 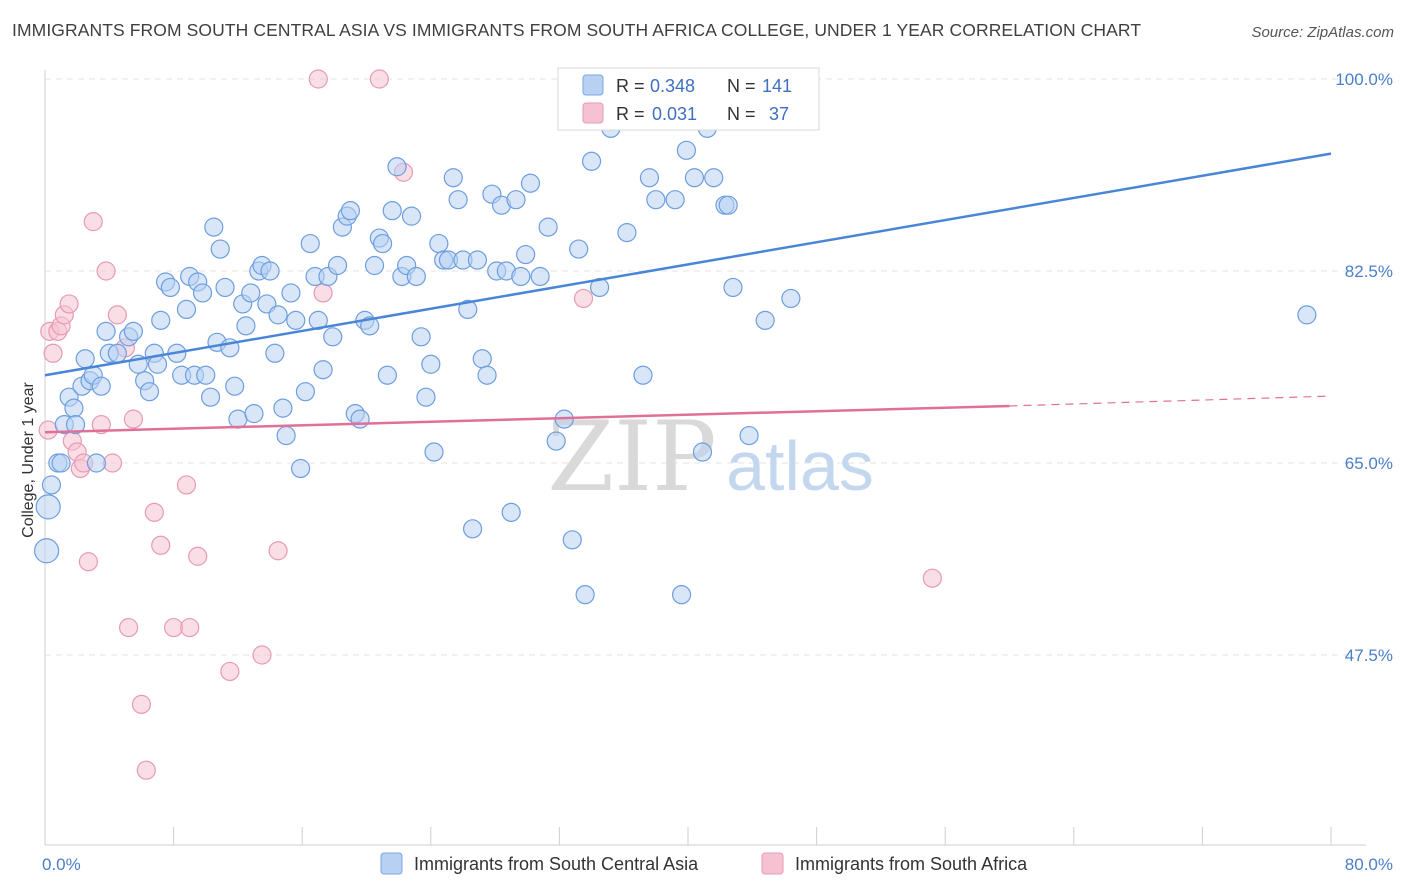 I want to click on x-tick-labels: 0.0% 80.0%, so click(x=717, y=864).